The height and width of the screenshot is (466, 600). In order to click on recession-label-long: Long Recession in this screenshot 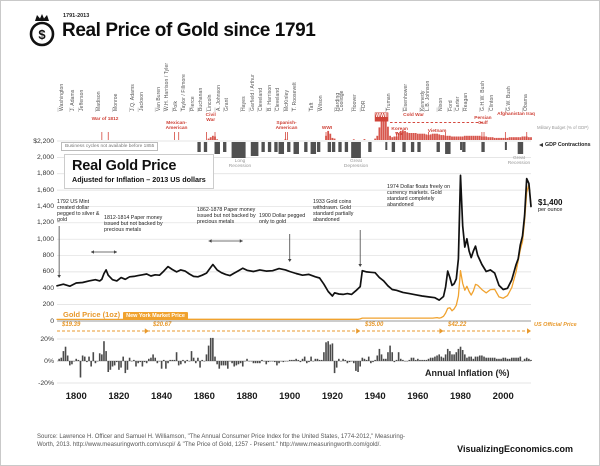, I will do `click(240, 164)`.